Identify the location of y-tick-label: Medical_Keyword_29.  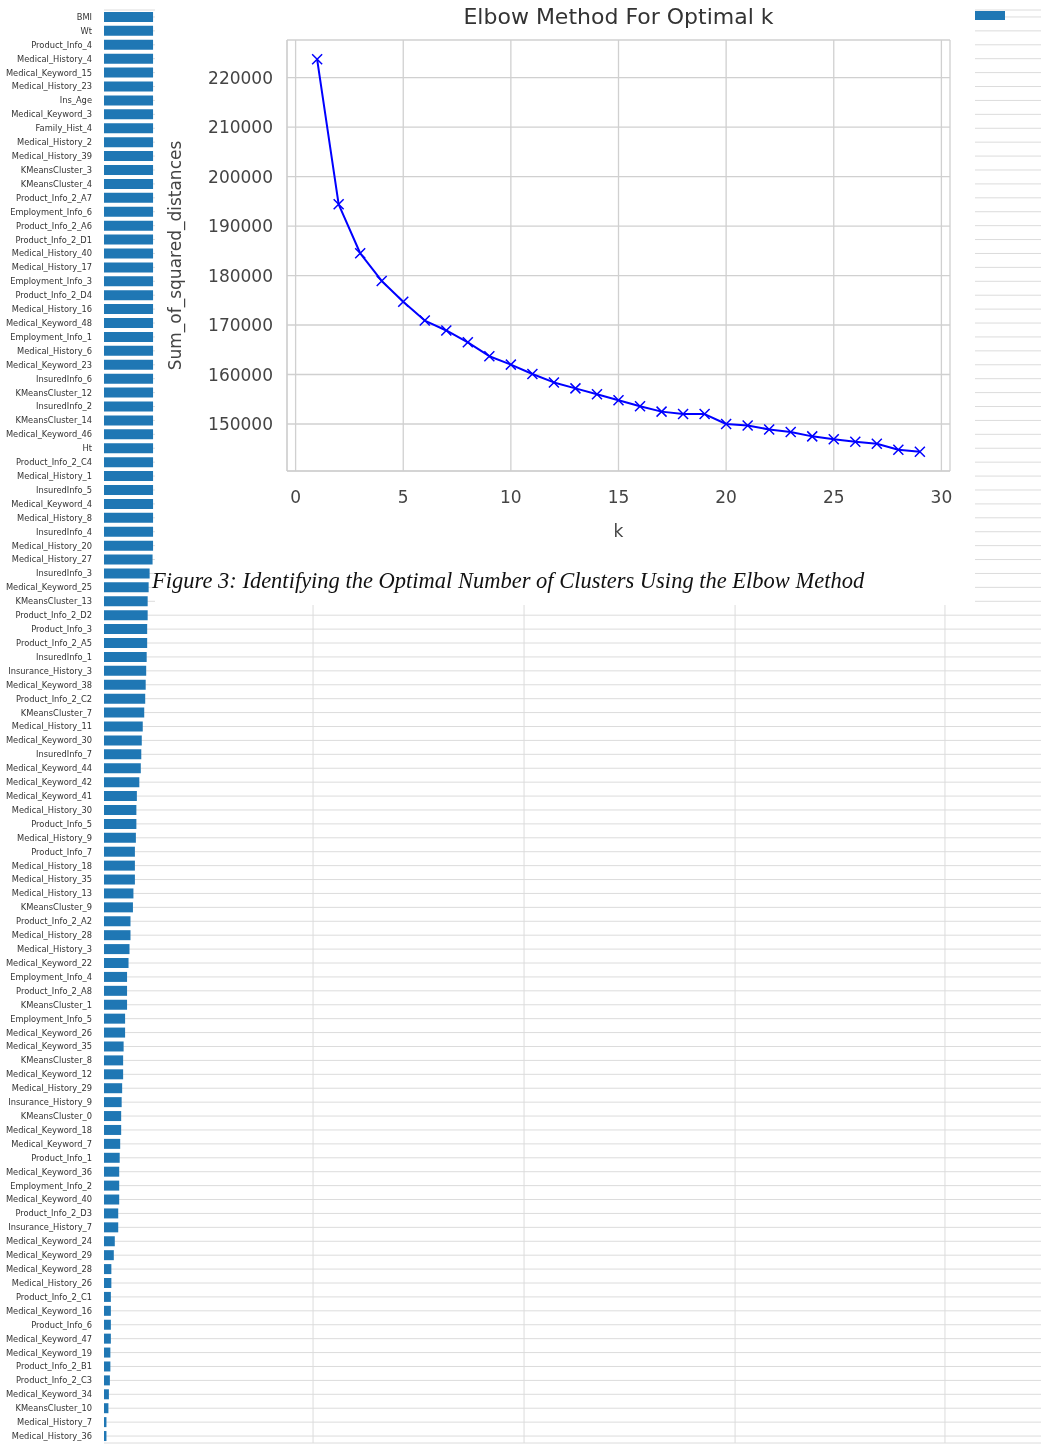
(48, 1255).